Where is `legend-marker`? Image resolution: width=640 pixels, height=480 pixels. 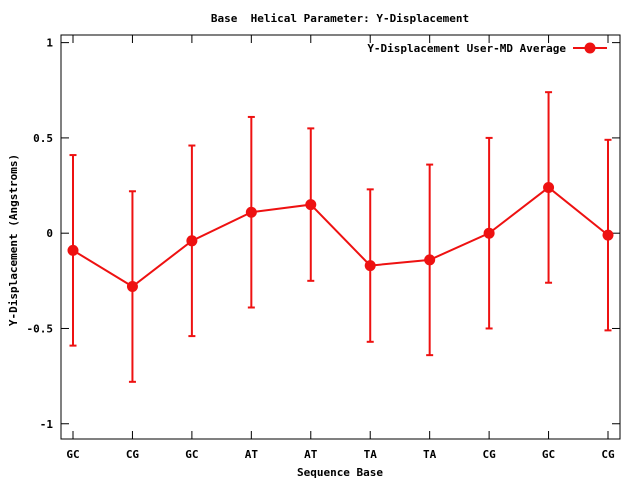 legend-marker is located at coordinates (590, 48).